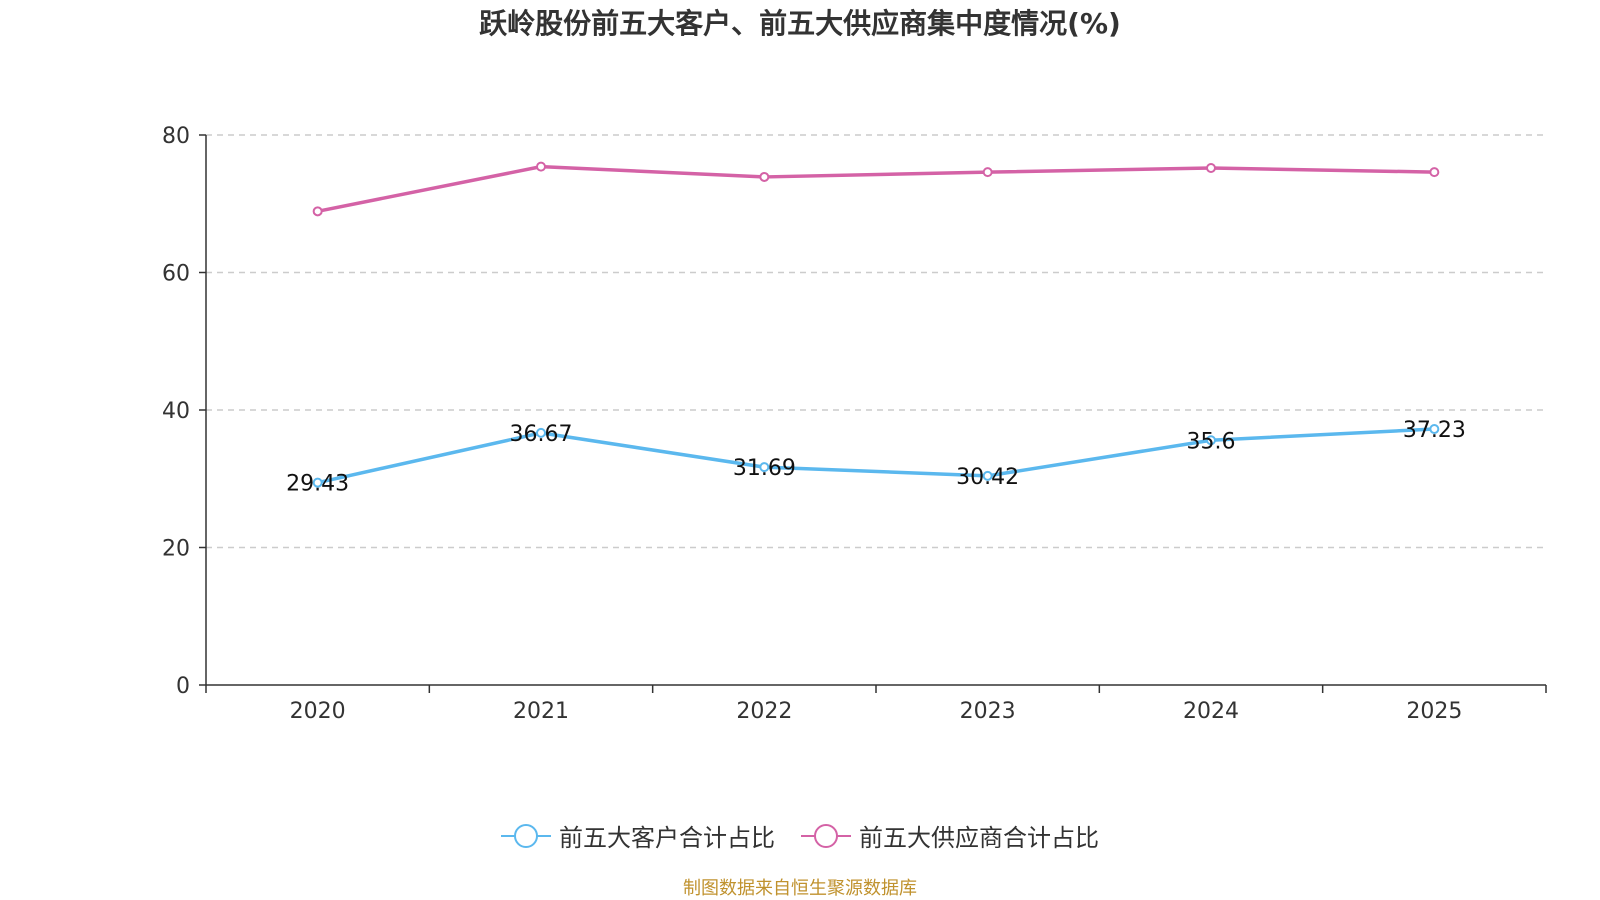 The width and height of the screenshot is (1600, 900). What do you see at coordinates (988, 711) in the screenshot?
I see `x-tick-label: 2023` at bounding box center [988, 711].